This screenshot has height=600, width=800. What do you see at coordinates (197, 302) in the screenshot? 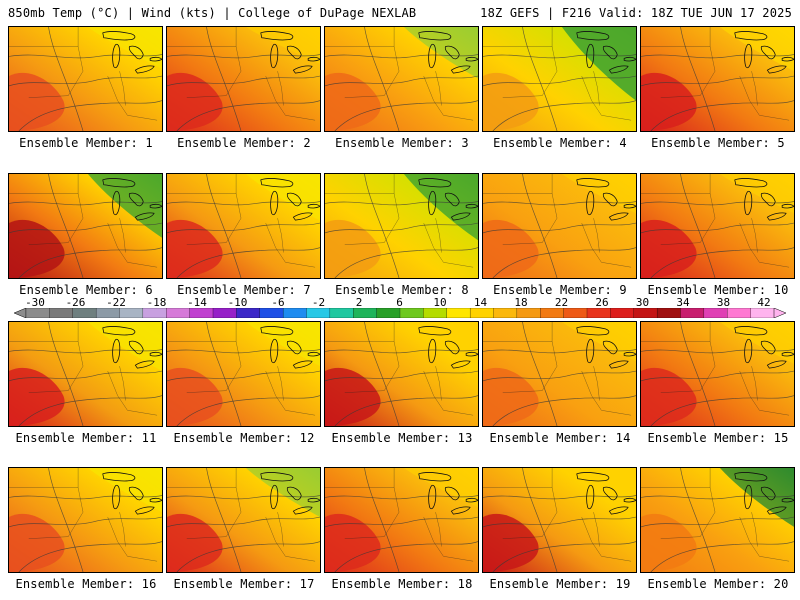
I see `colorbar-tick-label: -14` at bounding box center [197, 302].